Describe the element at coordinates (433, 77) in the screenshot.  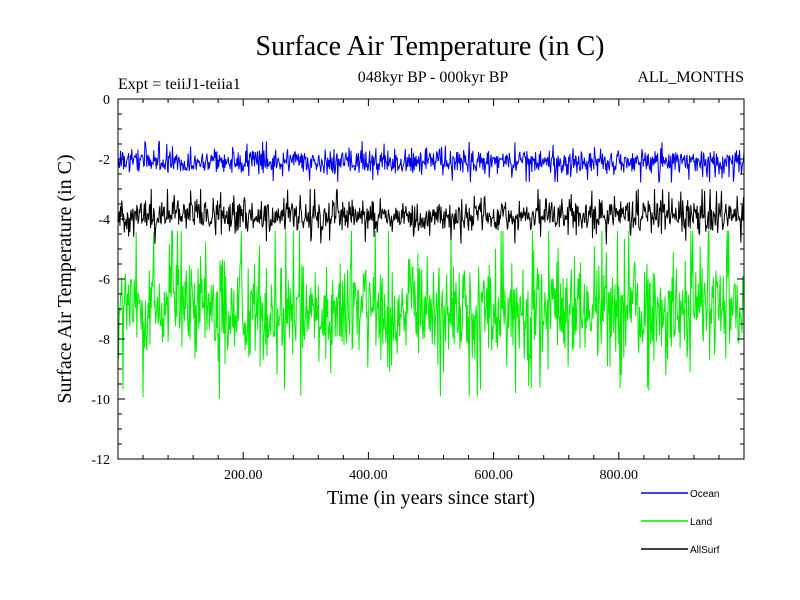
I see `time-range-label: 048kyr BP - 000kyr BP` at that location.